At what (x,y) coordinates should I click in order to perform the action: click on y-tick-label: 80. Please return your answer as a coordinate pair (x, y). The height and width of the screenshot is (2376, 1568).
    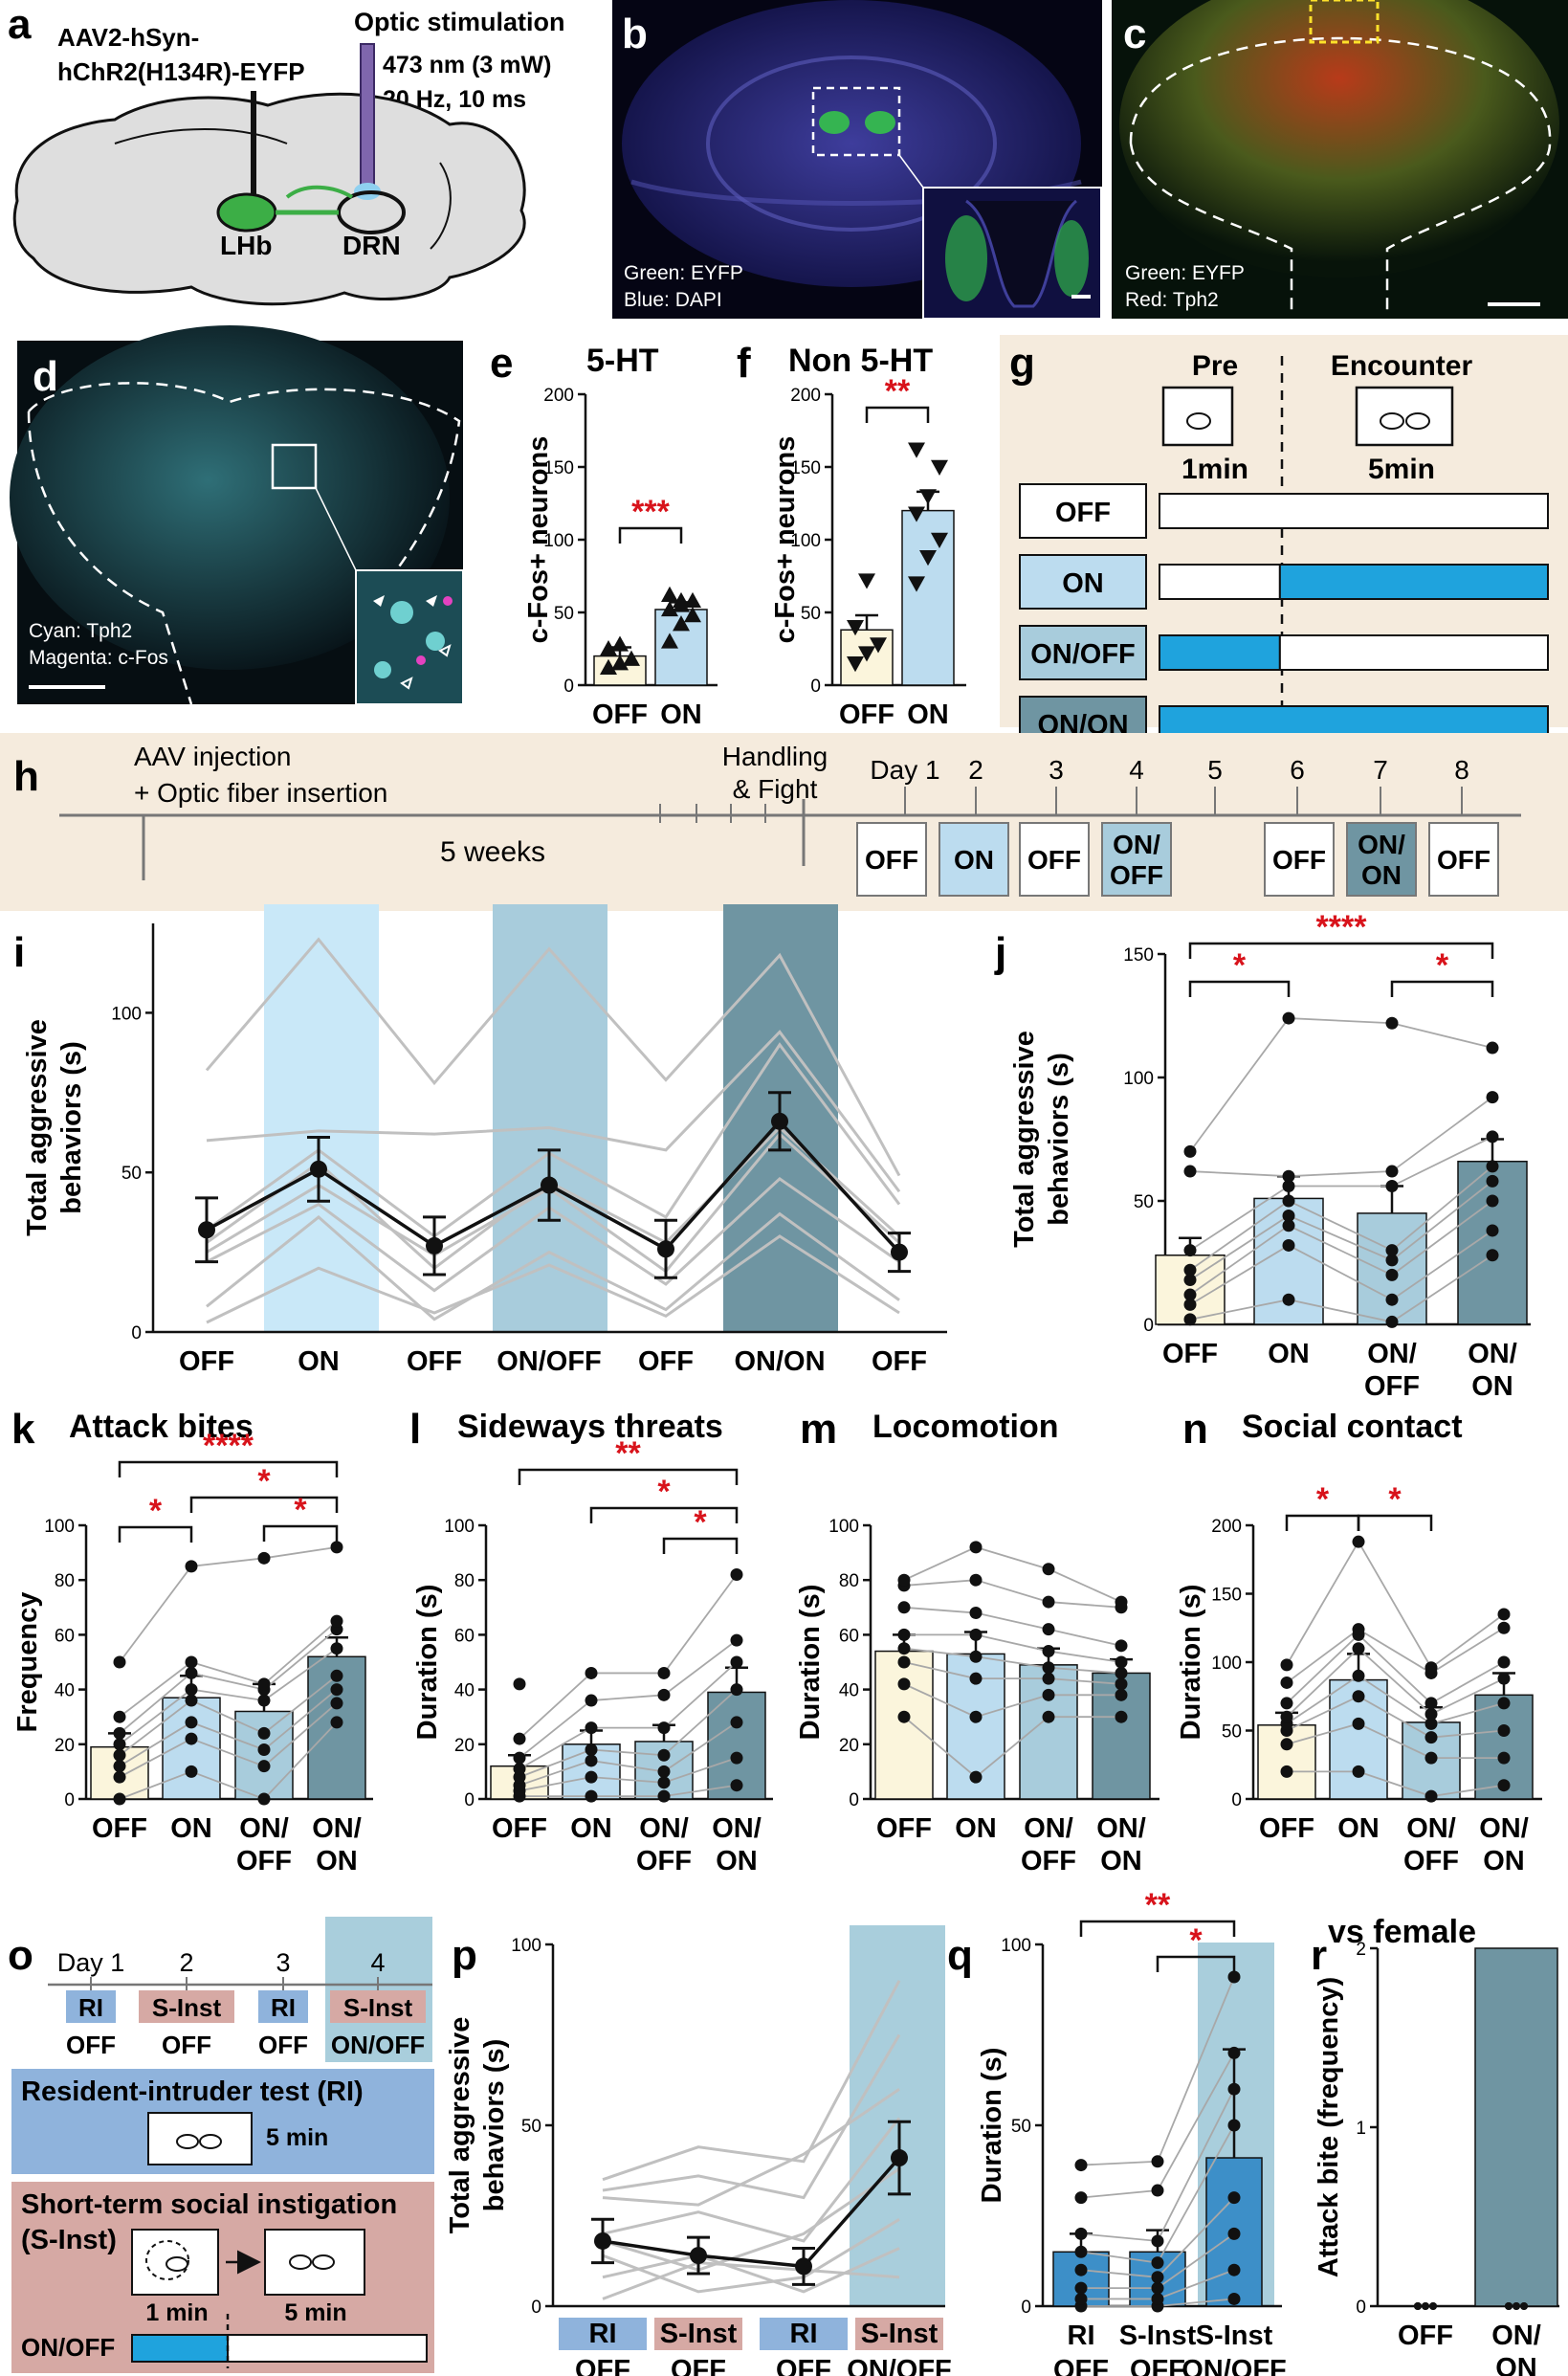
    Looking at the image, I should click on (65, 1581).